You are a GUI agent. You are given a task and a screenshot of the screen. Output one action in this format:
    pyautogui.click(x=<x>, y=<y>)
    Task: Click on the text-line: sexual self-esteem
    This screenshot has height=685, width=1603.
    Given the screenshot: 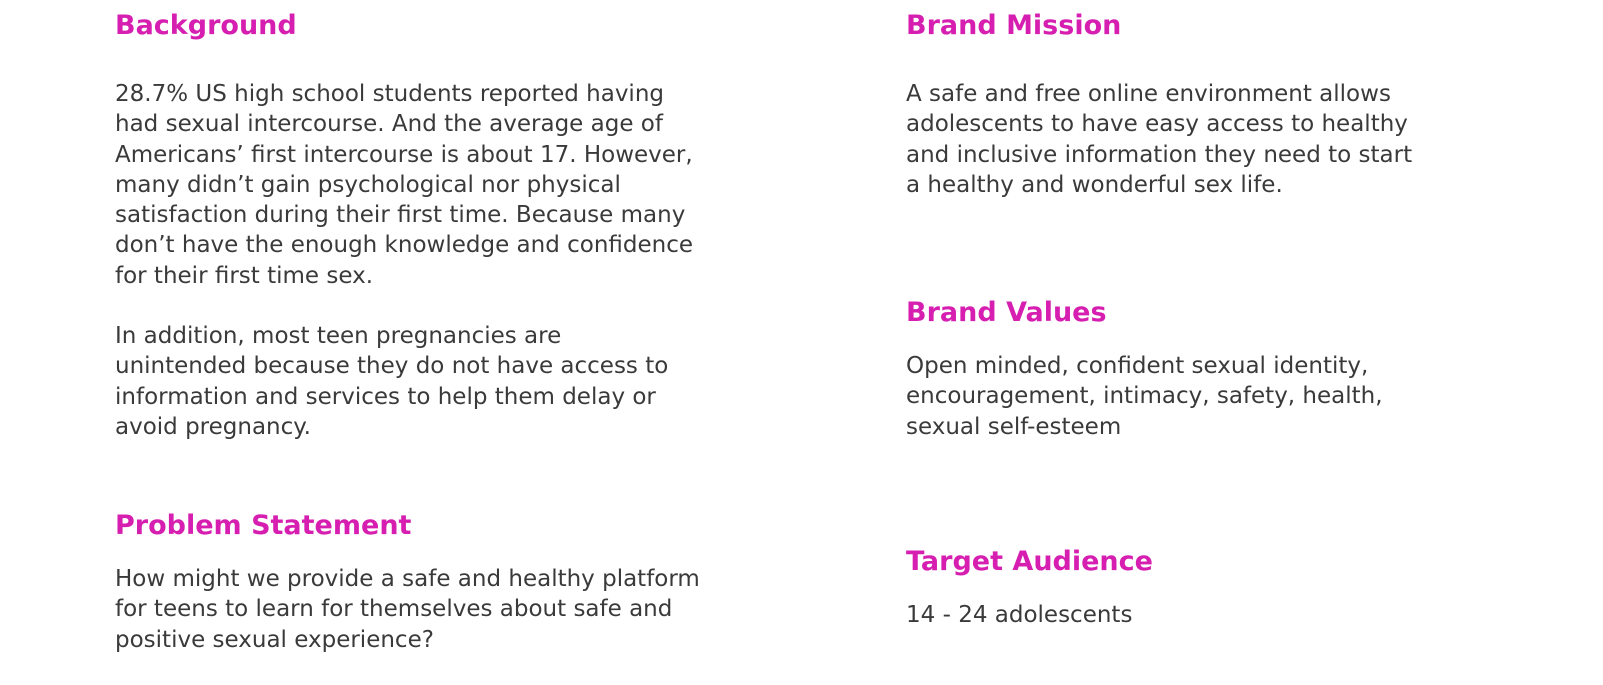 What is the action you would take?
    pyautogui.click(x=1014, y=426)
    